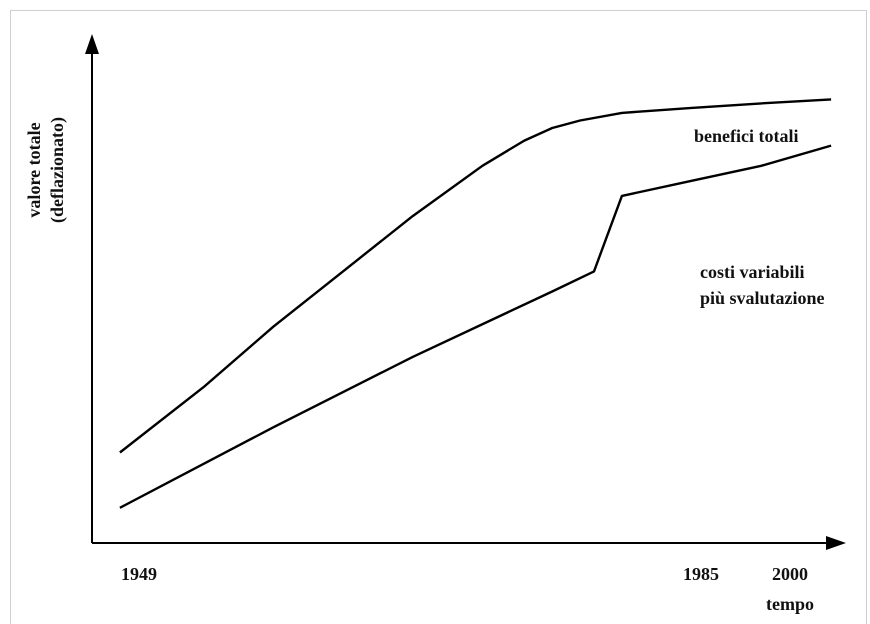 This screenshot has height=624, width=870. Describe the element at coordinates (836, 543) in the screenshot. I see `x-axis-arrow-icon` at that location.